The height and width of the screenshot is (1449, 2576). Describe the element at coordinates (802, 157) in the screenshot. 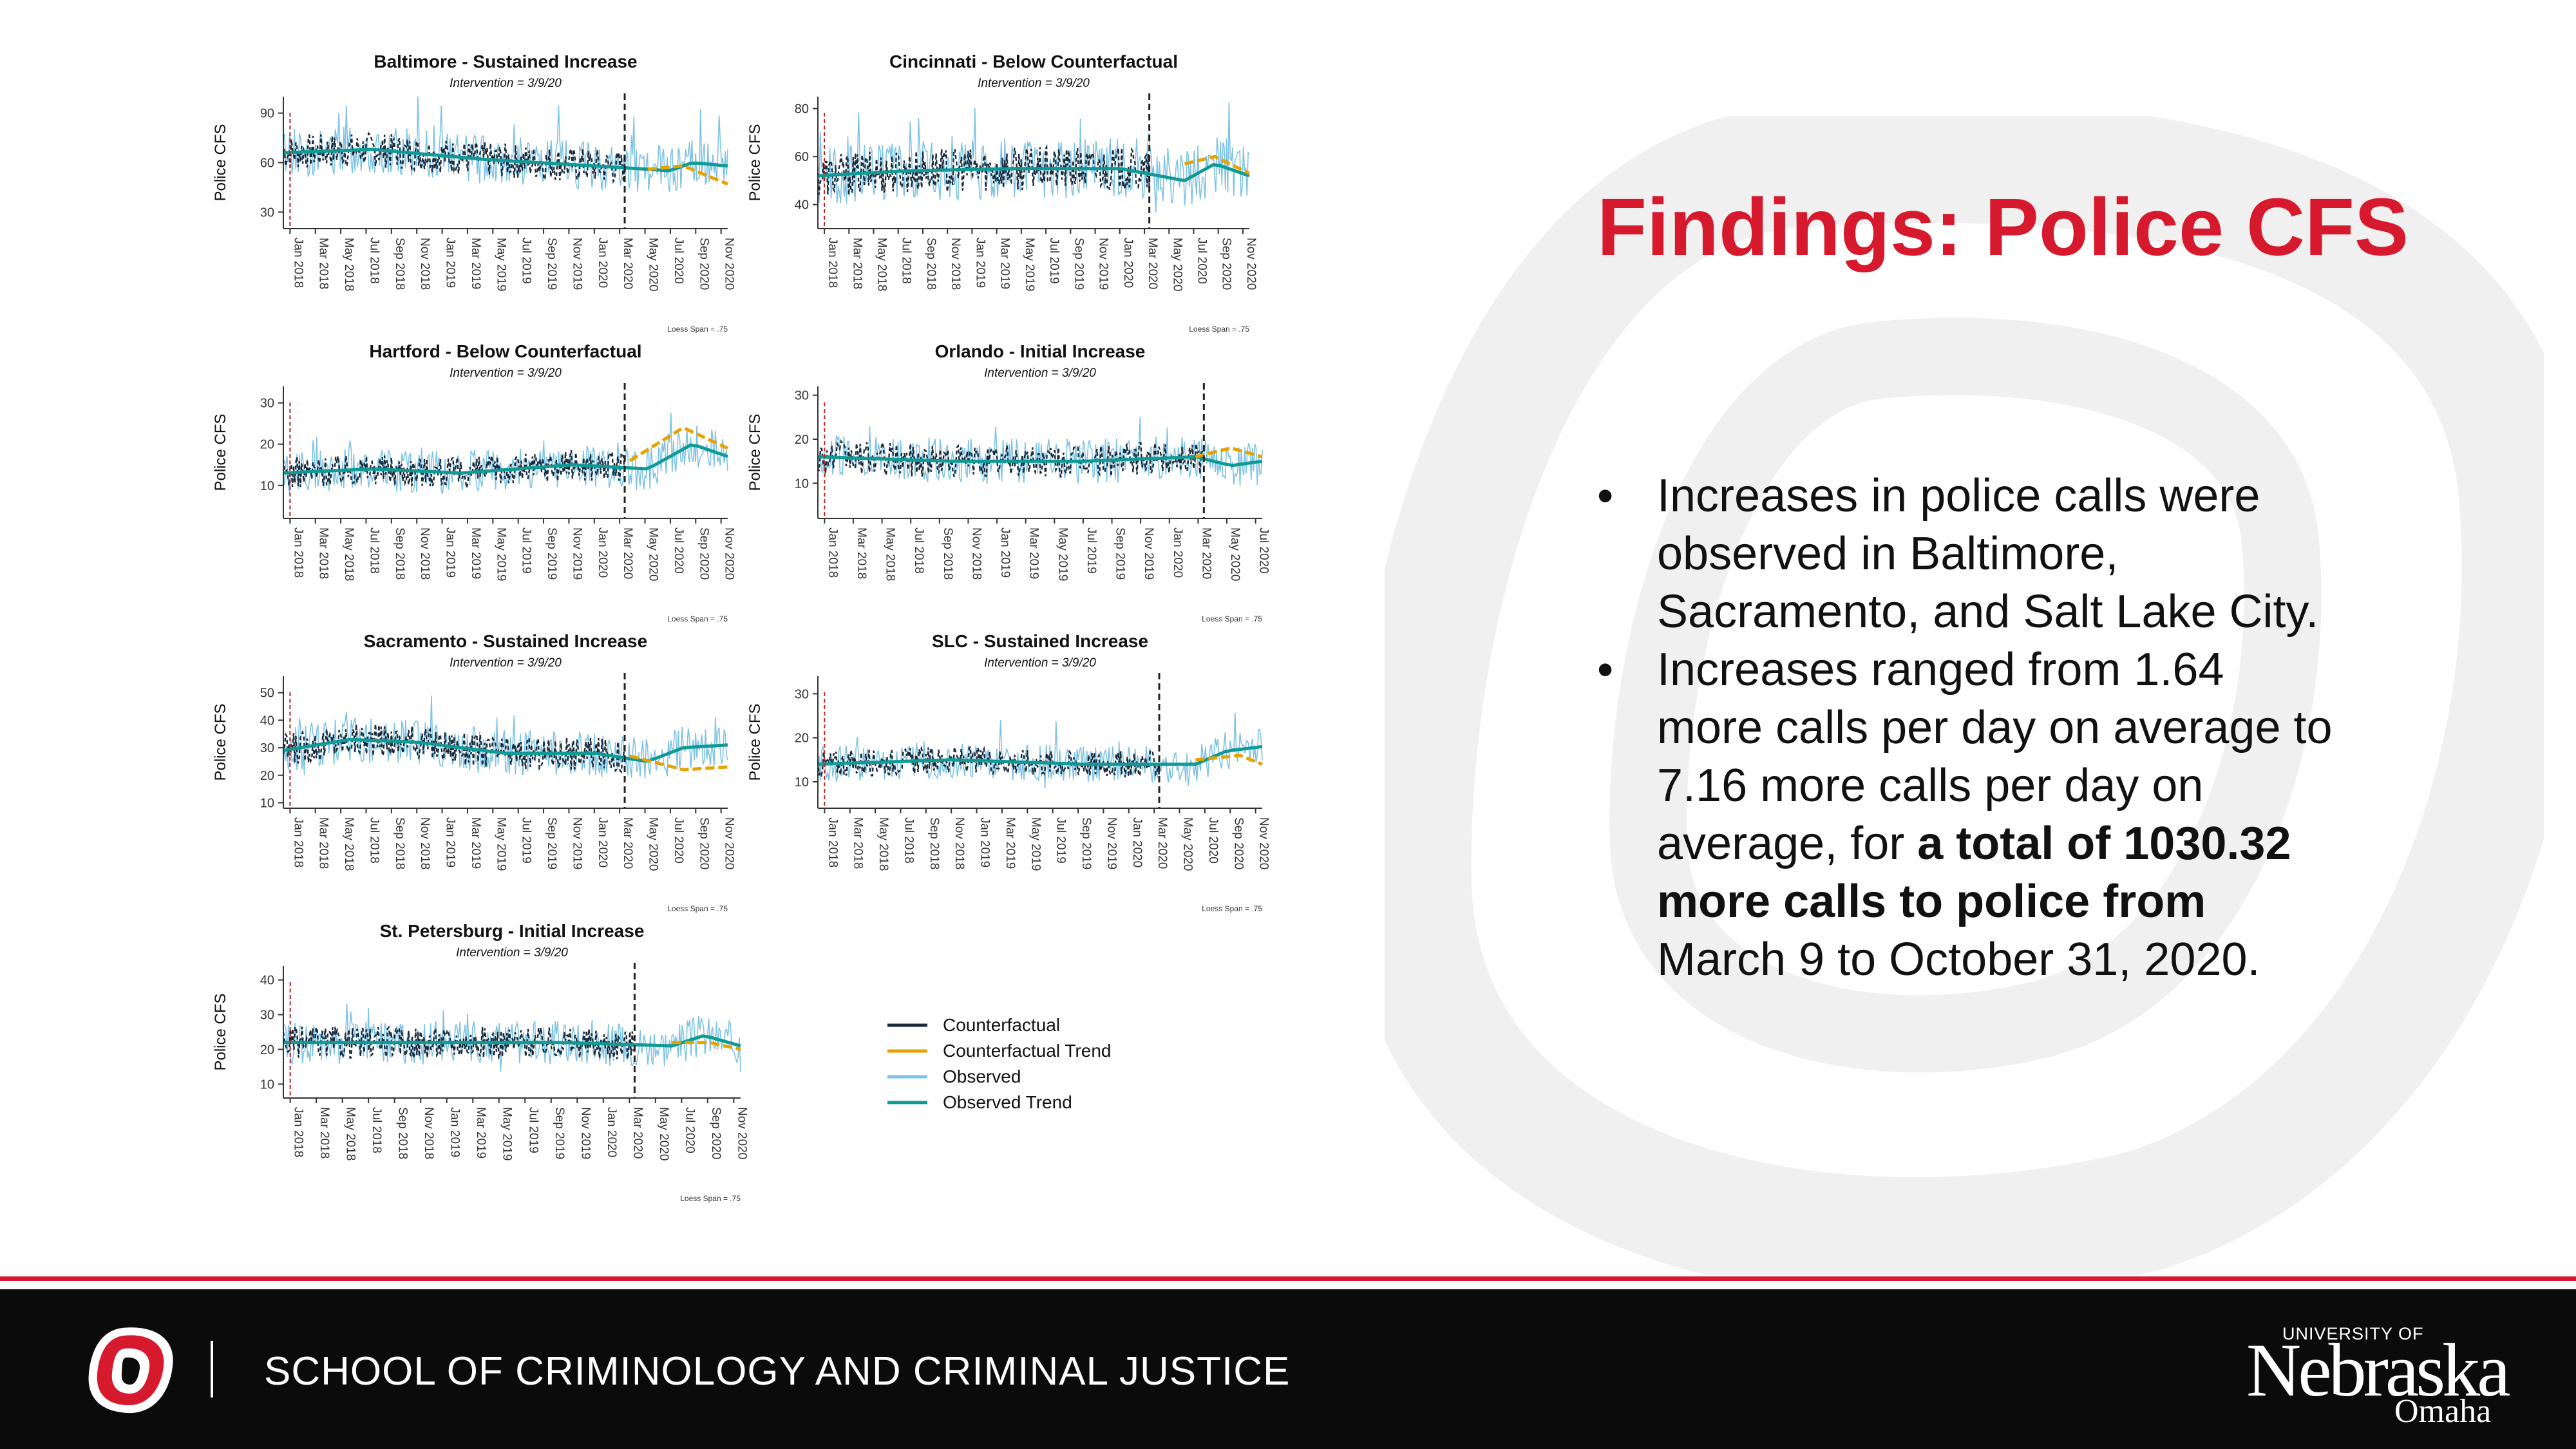

I see `y-tick-label: 60` at that location.